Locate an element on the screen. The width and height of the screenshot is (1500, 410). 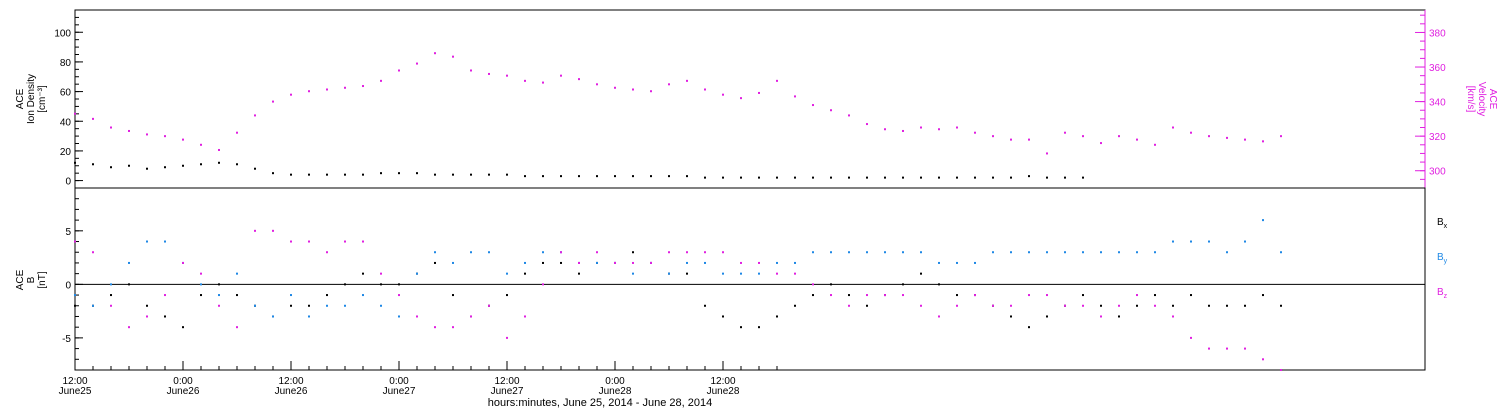
date-tick-label: June26 is located at coordinates (183, 391).